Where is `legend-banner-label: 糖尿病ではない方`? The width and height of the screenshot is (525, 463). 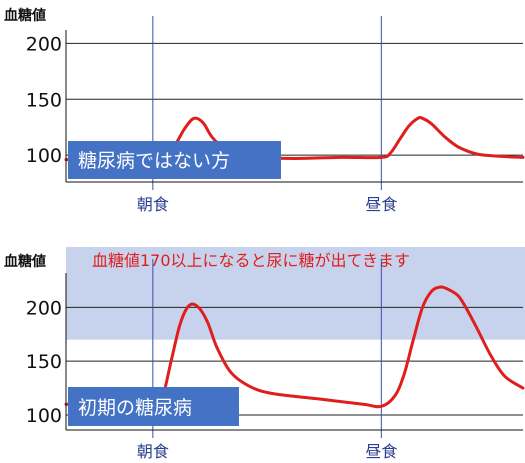 legend-banner-label: 糖尿病ではない方 is located at coordinates (154, 161).